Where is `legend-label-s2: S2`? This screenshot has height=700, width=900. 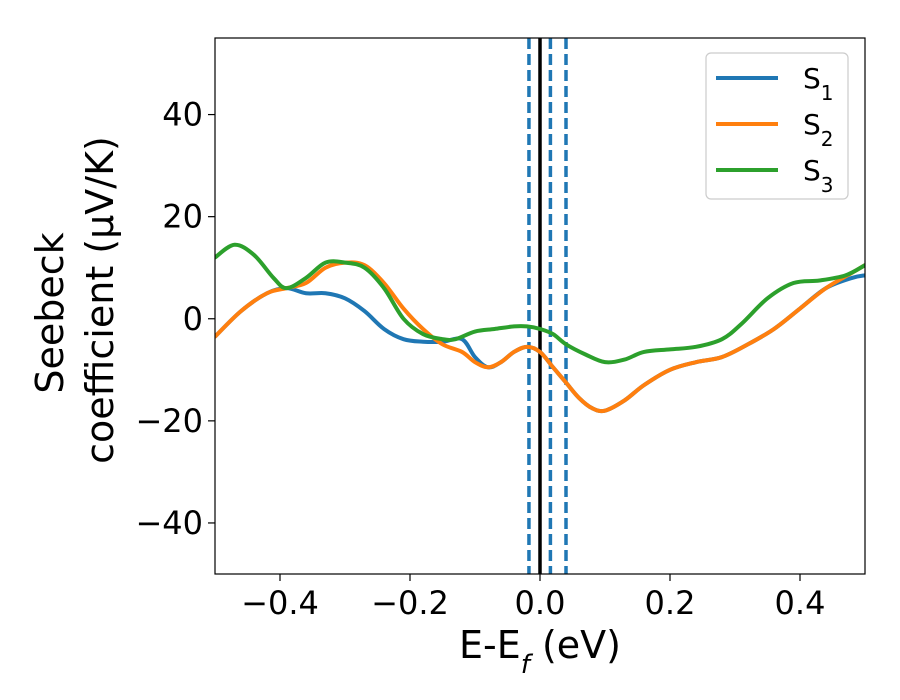 legend-label-s2: S2 is located at coordinates (818, 129).